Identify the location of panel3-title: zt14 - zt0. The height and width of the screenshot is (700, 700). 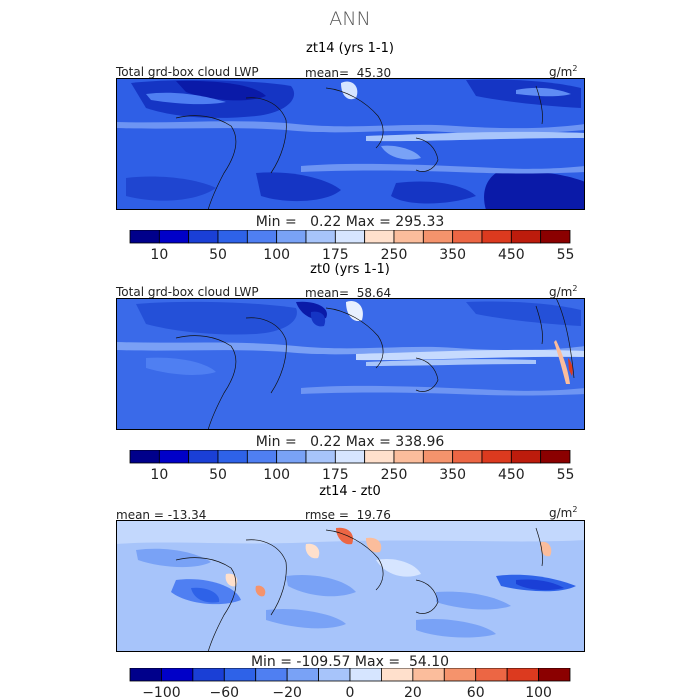
(350, 491).